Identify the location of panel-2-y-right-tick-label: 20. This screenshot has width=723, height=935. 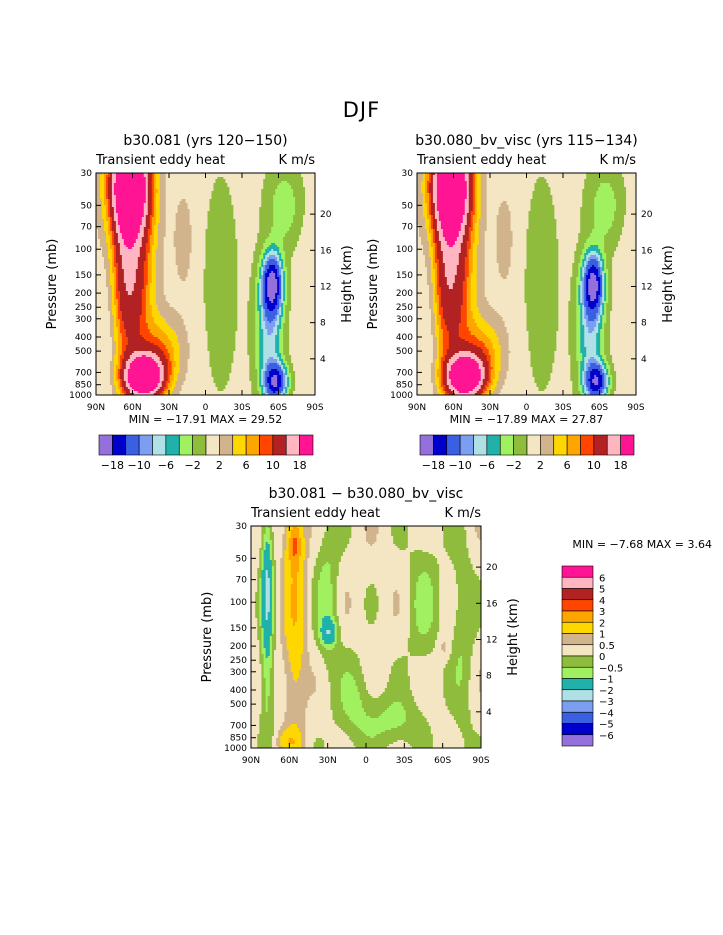
(647, 215).